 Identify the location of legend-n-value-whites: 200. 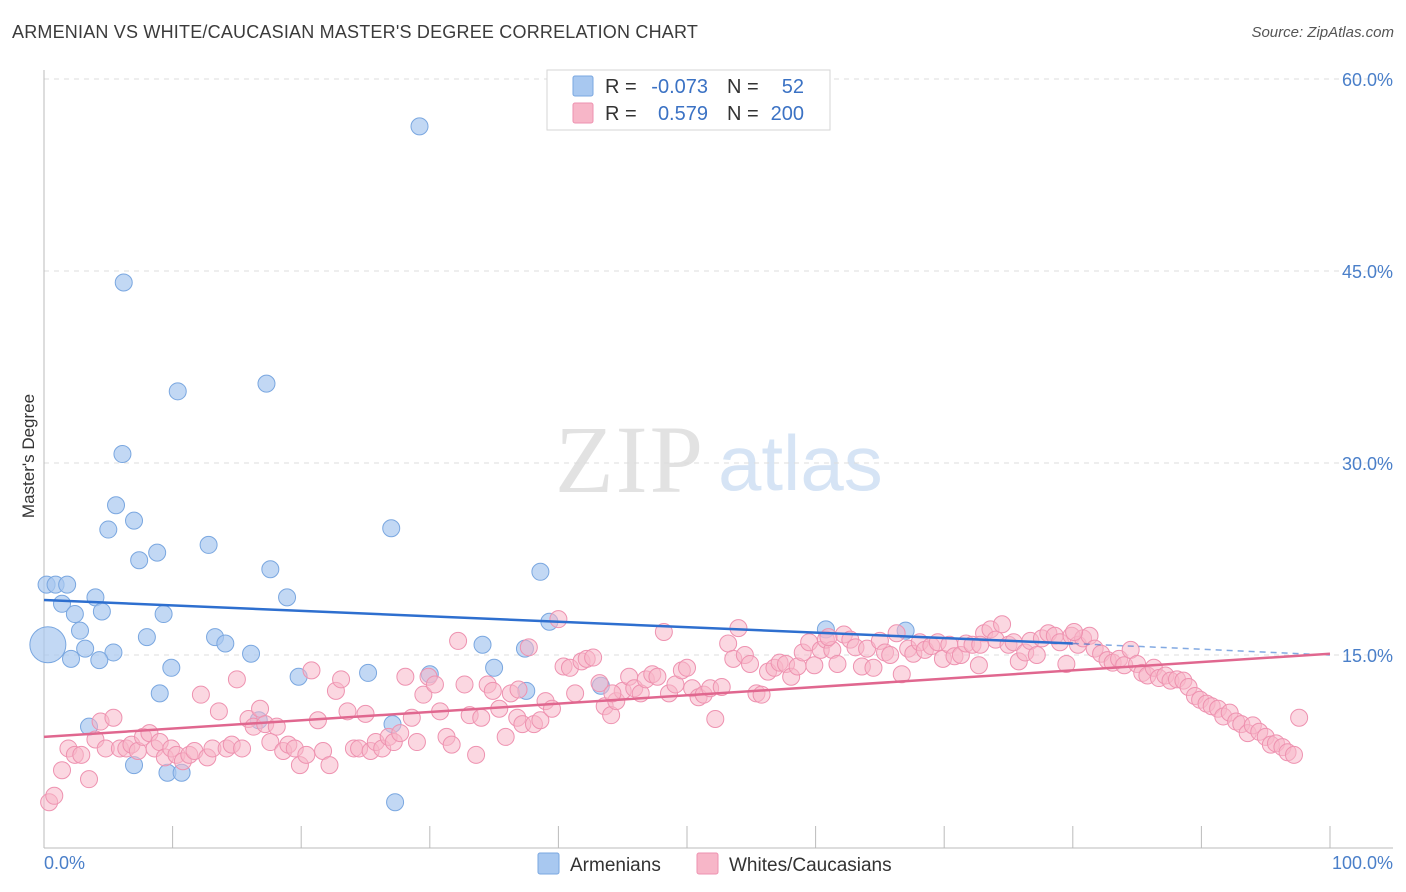
(787, 114).